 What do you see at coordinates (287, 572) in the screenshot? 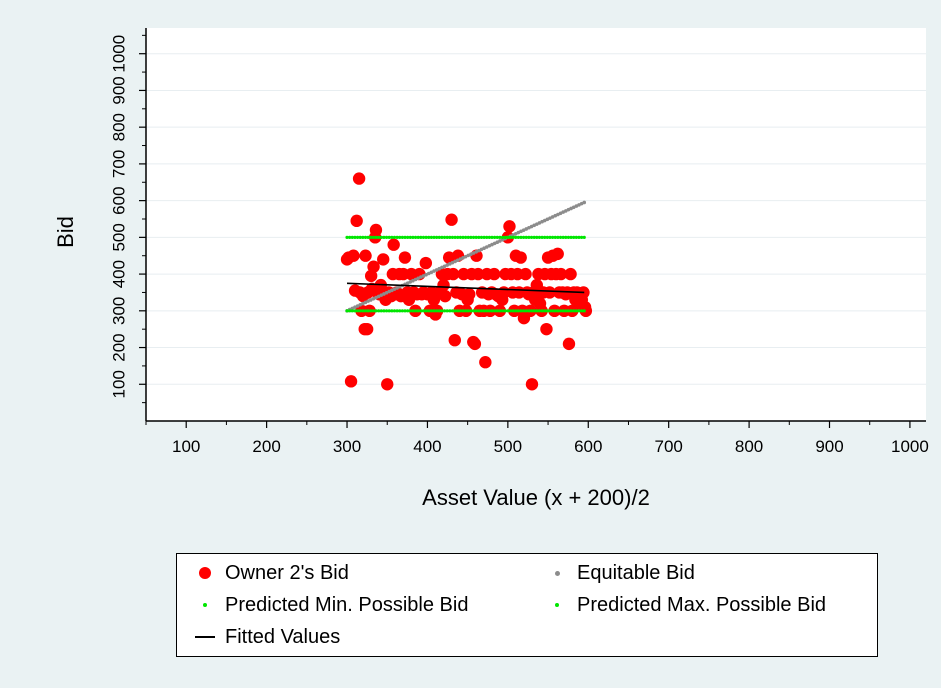
I see `legend-label: Owner 2's Bid` at bounding box center [287, 572].